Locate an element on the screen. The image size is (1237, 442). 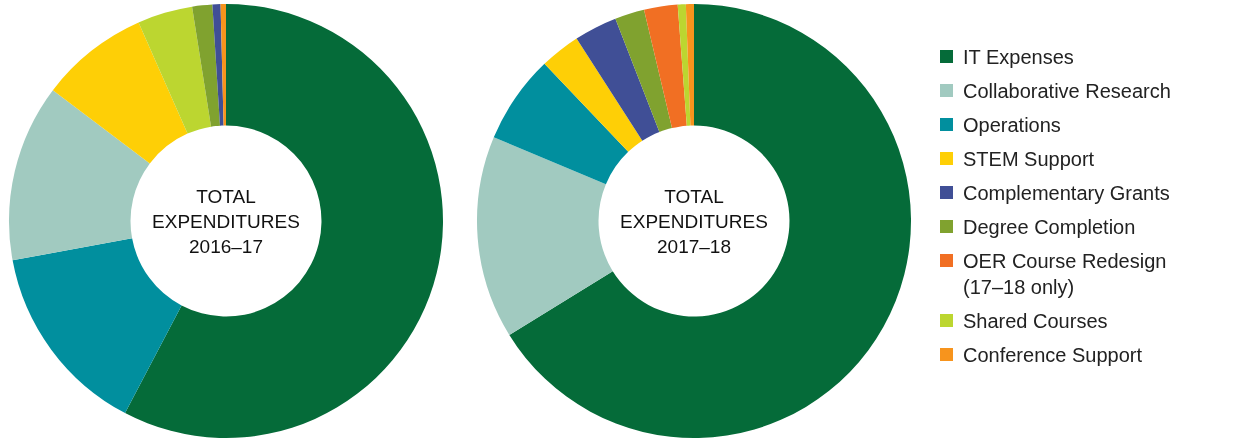
legend-label: STEM Support is located at coordinates (1029, 159).